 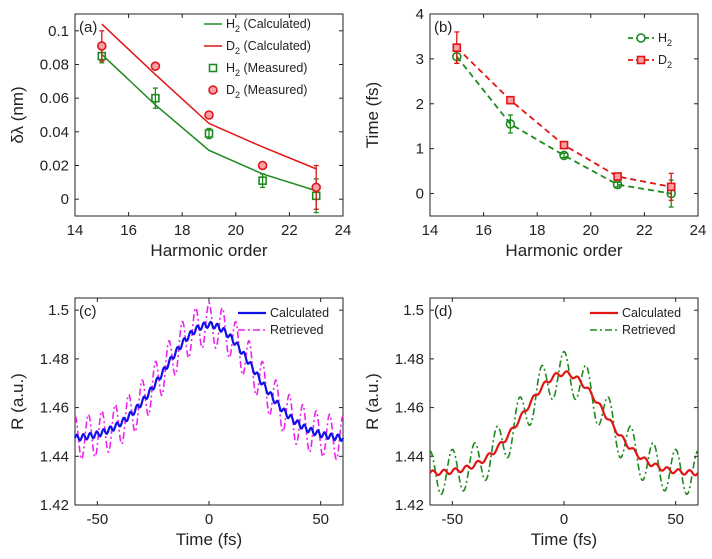 I want to click on series-calculated, so click(x=564, y=423).